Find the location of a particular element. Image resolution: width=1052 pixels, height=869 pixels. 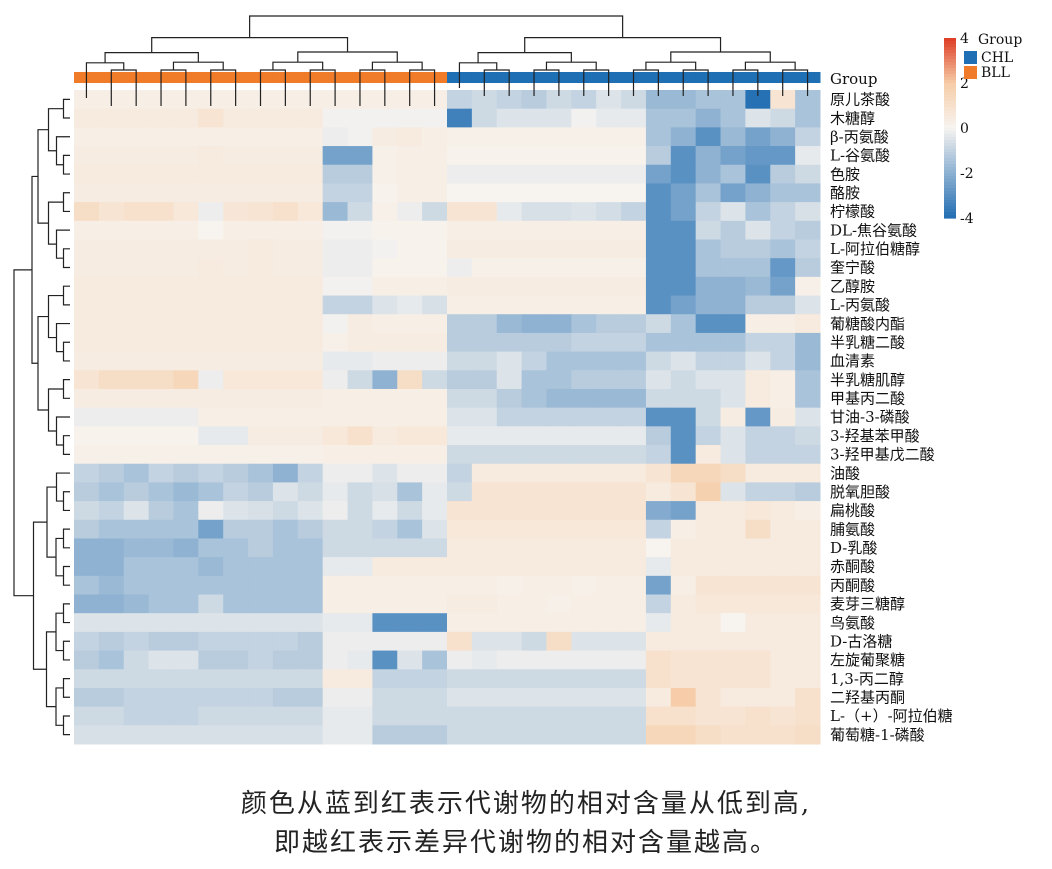

row-label: 扁桃酸 is located at coordinates (852, 511).